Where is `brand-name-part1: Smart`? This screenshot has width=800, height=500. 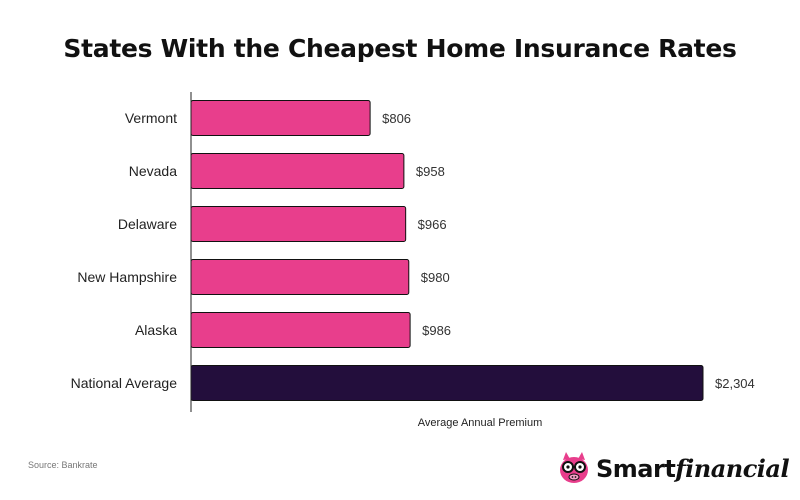
brand-name-part1: Smart is located at coordinates (636, 468).